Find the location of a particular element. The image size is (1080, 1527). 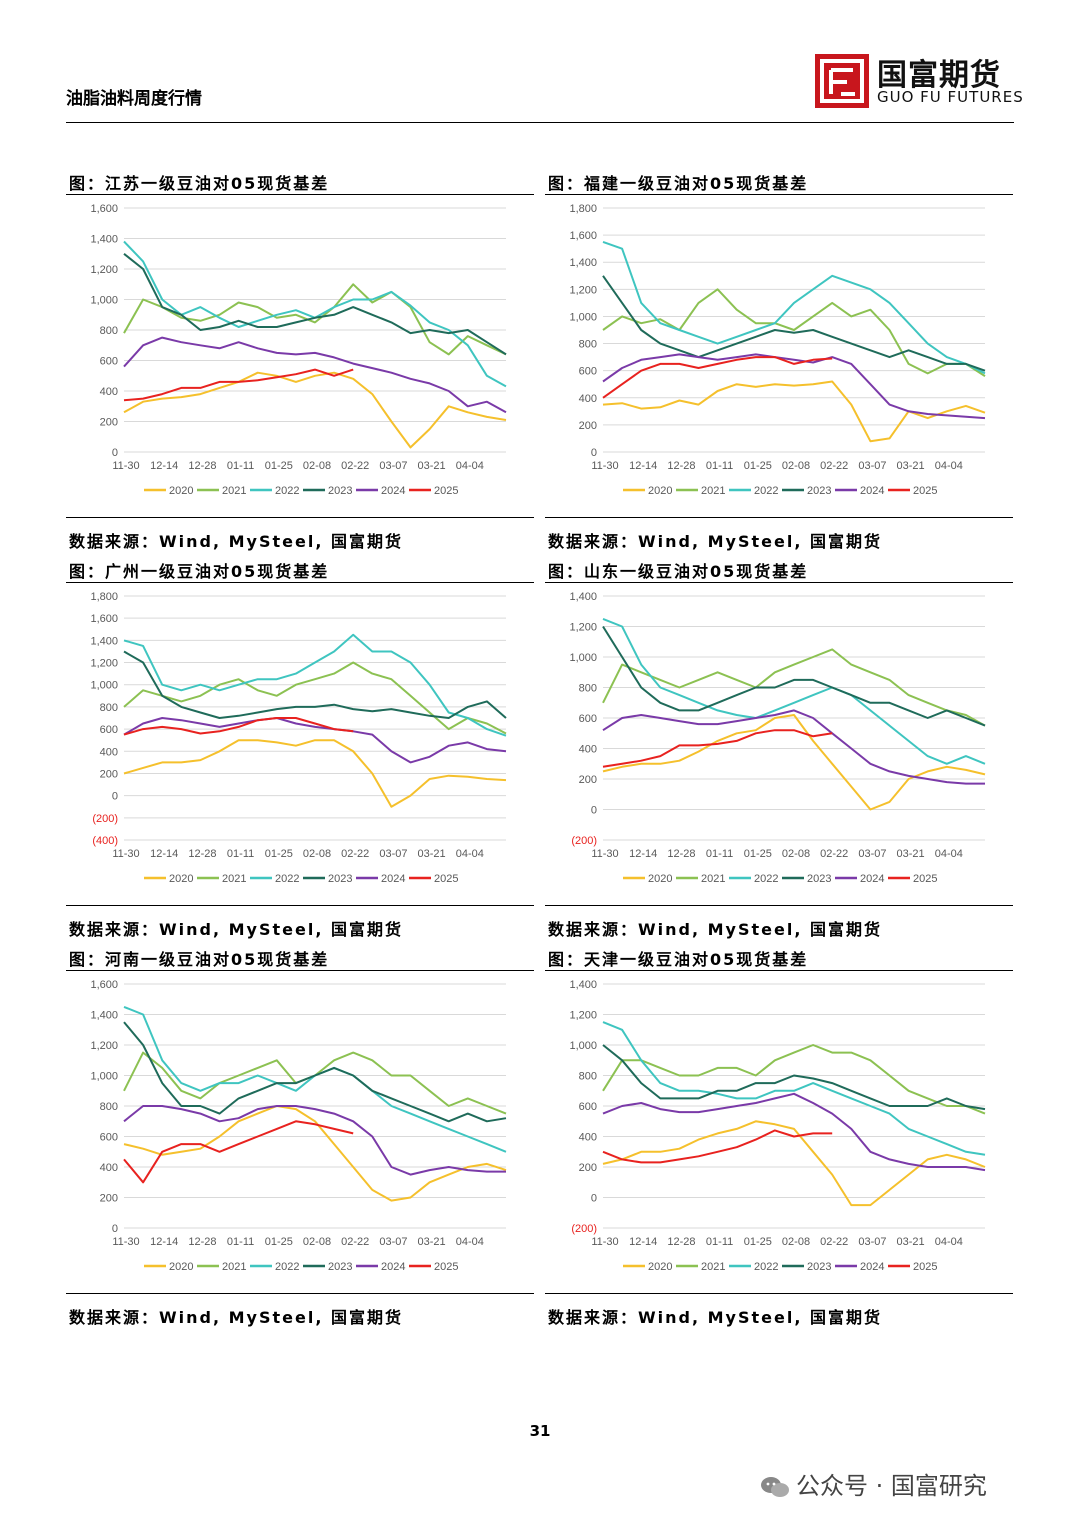

title-divider is located at coordinates (779, 194).